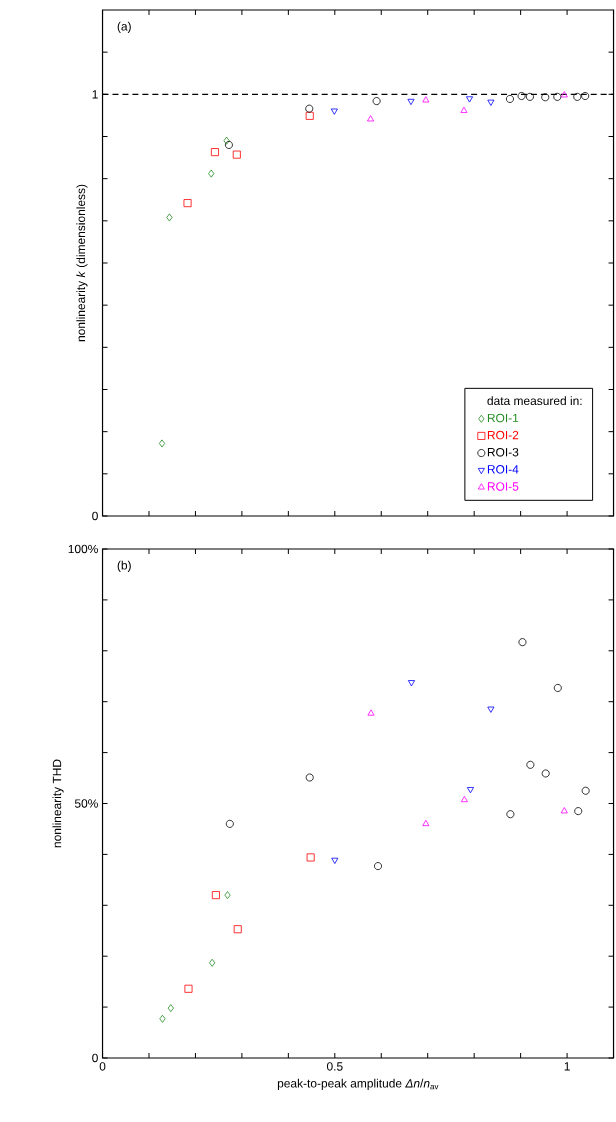 This screenshot has width=616, height=1122. Describe the element at coordinates (102, 1066) in the screenshot. I see `x-tick-label: 0` at that location.